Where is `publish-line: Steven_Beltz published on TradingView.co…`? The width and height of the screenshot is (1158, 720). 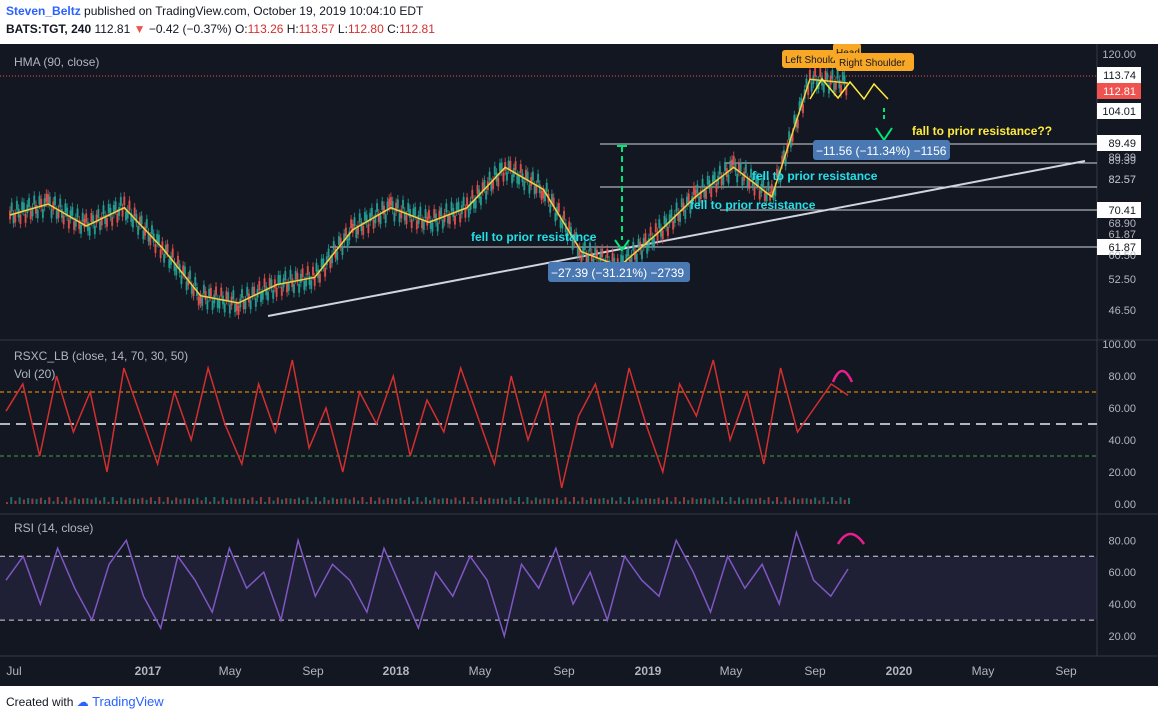
publish-line: Steven_Beltz published on TradingView.co… is located at coordinates (214, 11).